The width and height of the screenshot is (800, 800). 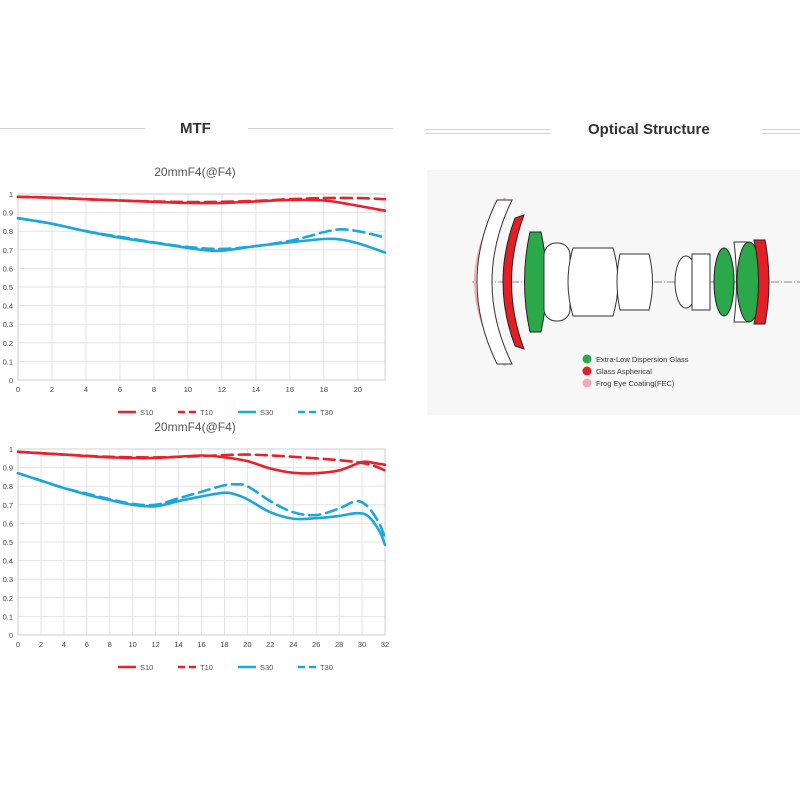 What do you see at coordinates (487, 131) in the screenshot?
I see `optical-heading-rule-left` at bounding box center [487, 131].